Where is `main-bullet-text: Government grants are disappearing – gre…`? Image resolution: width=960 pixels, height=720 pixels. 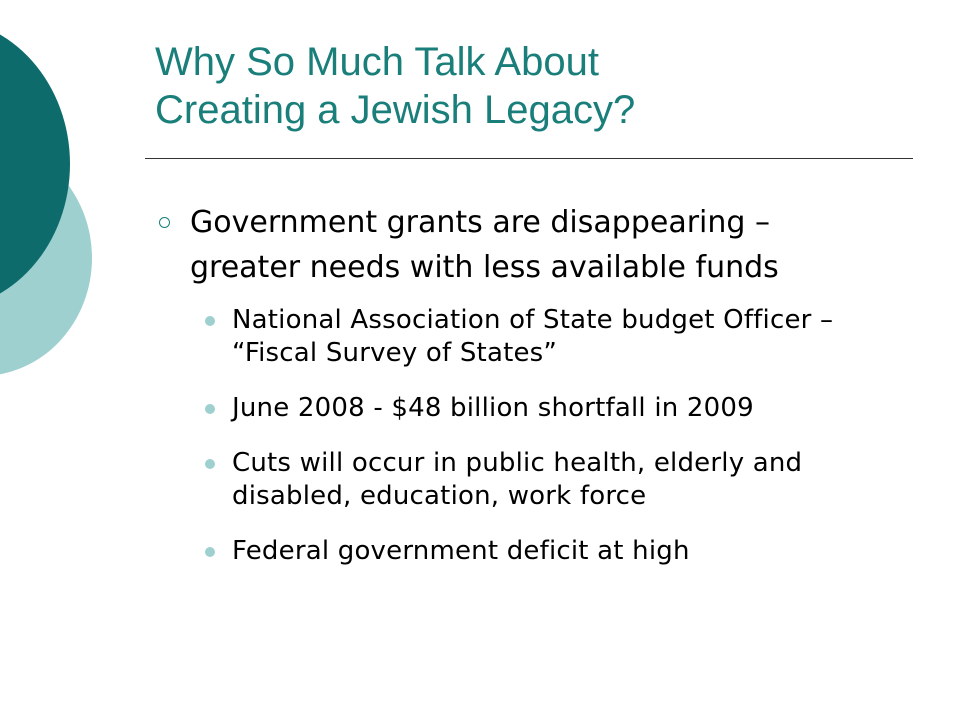
main-bullet-text: Government grants are disappearing – gre… is located at coordinates (484, 245).